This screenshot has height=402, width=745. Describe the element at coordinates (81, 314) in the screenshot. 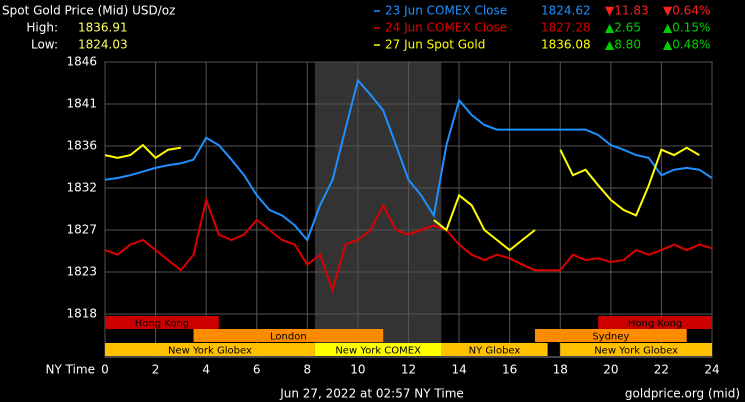

I see `y-tick-label: 1818` at that location.